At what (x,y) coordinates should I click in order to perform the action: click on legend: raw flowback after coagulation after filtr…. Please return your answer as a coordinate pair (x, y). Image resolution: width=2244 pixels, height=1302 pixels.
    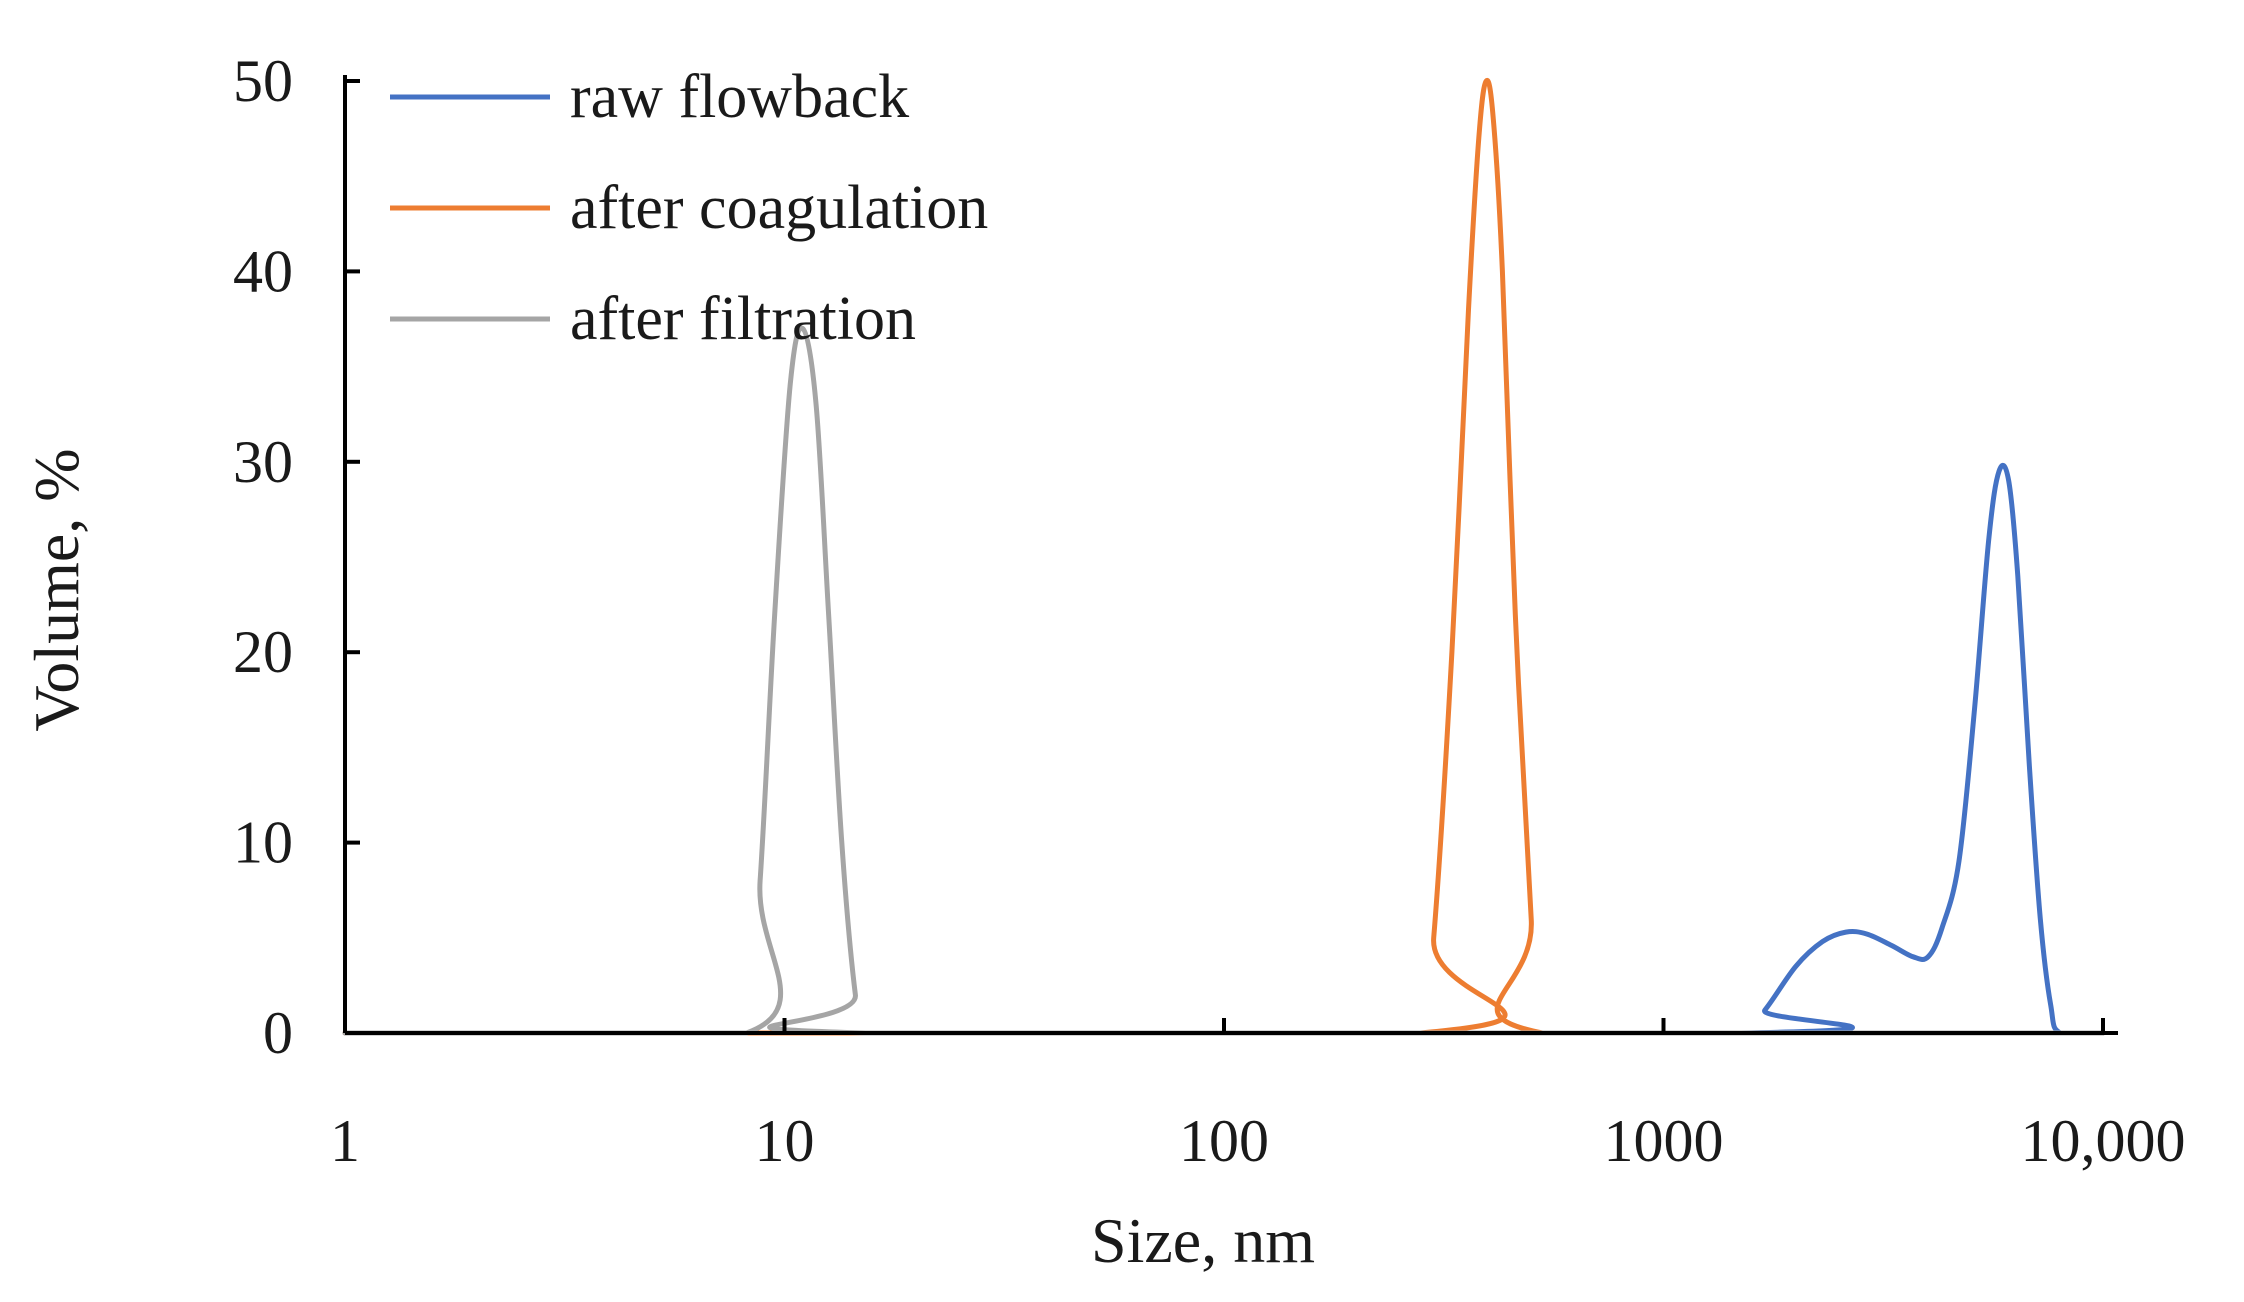
    Looking at the image, I should click on (689, 208).